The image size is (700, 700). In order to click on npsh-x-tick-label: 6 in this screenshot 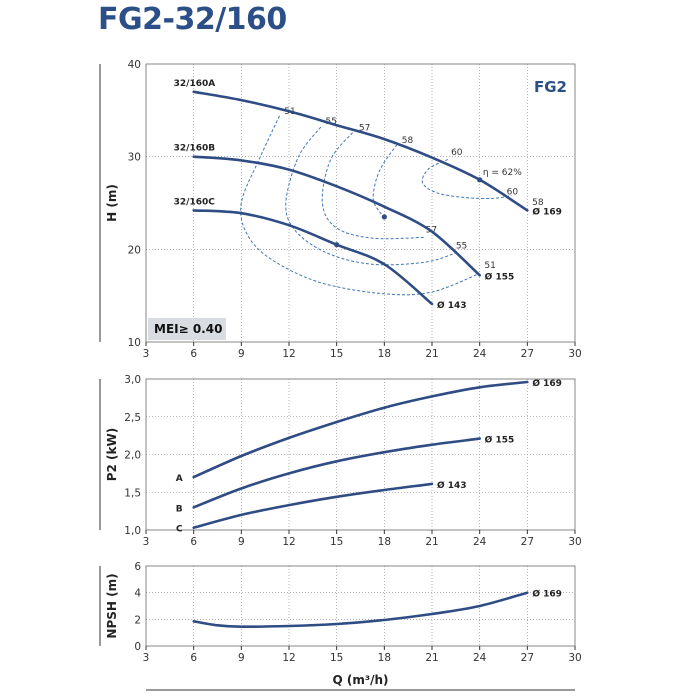, I will do `click(193, 658)`.